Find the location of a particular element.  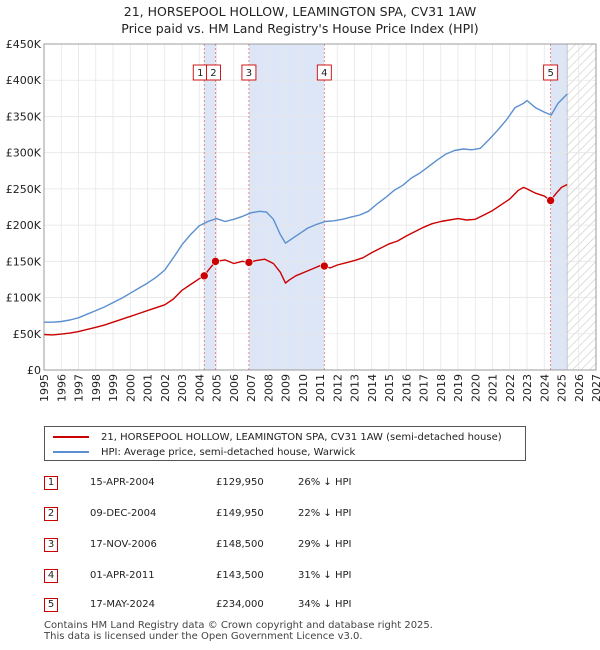

x-tick-label: 2006 is located at coordinates (234, 388).